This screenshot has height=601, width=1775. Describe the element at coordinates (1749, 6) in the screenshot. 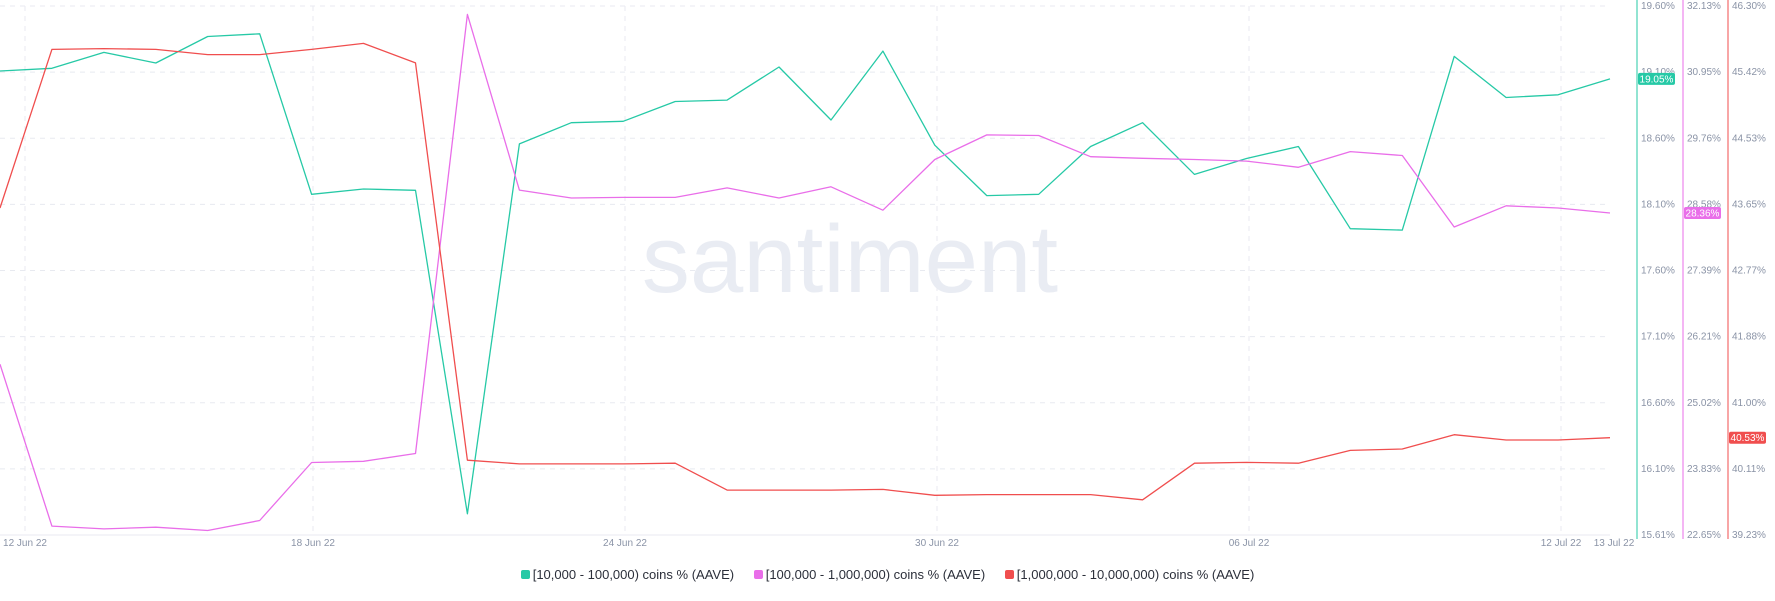

I see `y-tick-label: 46.30%` at that location.